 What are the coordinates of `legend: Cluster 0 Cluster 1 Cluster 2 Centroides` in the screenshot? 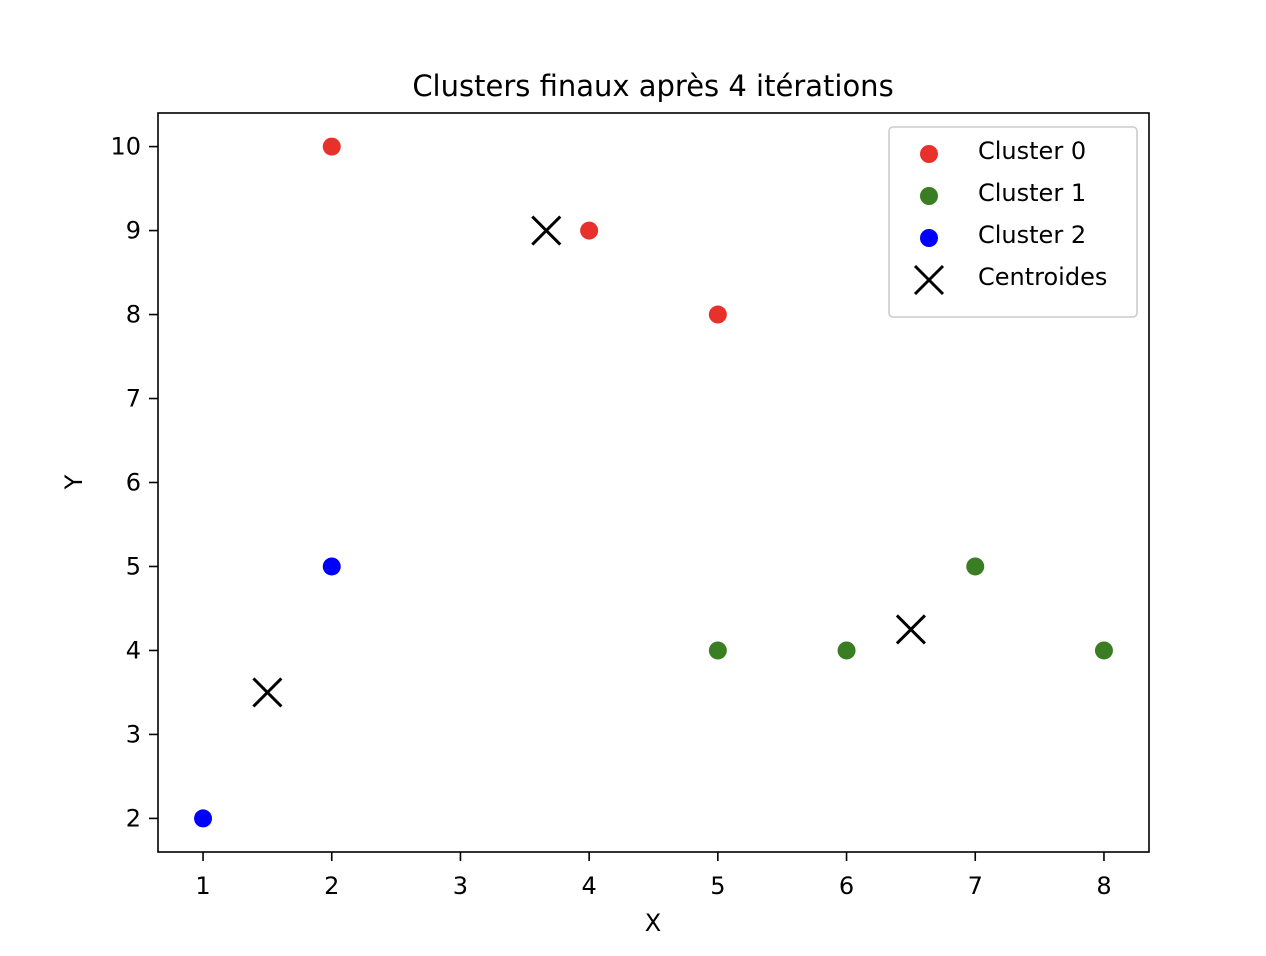 It's located at (1013, 222).